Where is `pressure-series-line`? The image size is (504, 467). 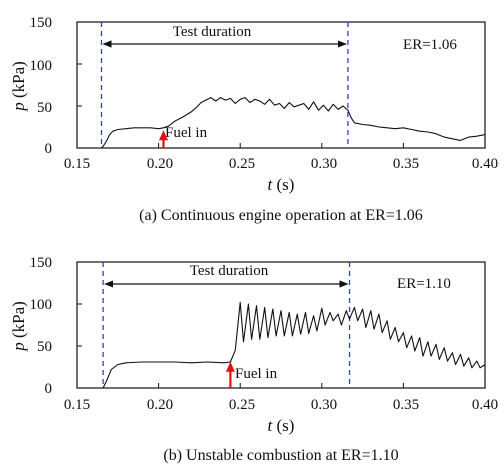 pressure-series-line is located at coordinates (281, 123).